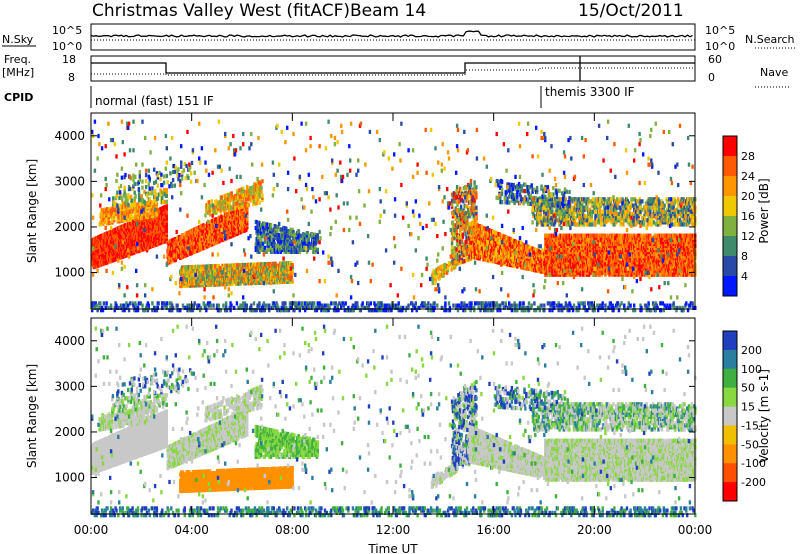 The height and width of the screenshot is (554, 800). What do you see at coordinates (18, 72) in the screenshot?
I see `freq-unit-label: [MHz]` at bounding box center [18, 72].